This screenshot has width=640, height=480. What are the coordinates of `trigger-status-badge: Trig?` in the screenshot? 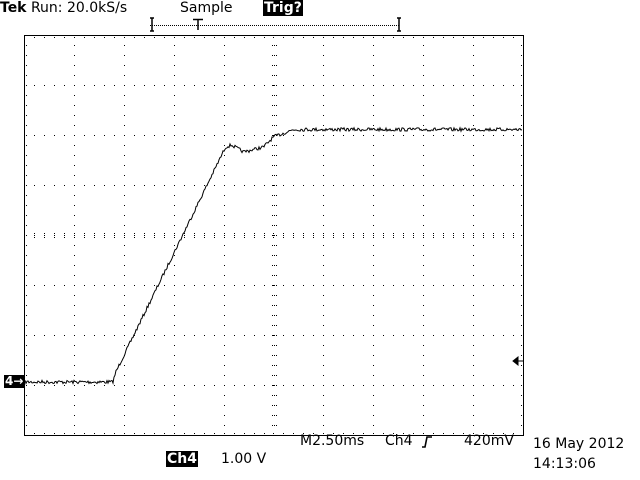 It's located at (283, 8).